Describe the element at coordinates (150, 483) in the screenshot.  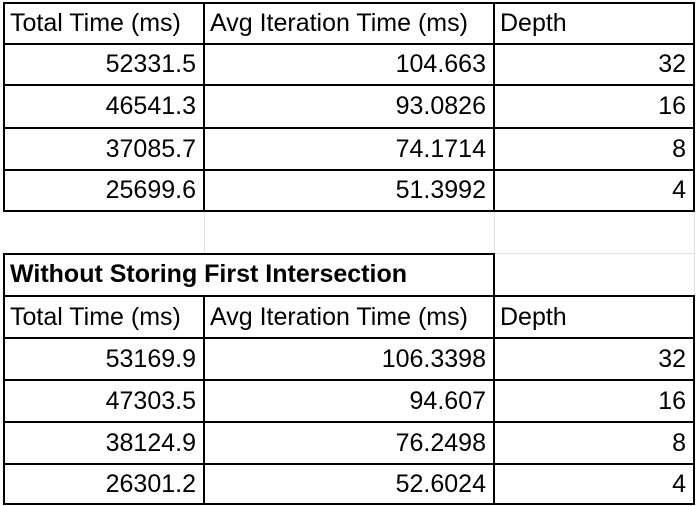
I see `total-time-cell: 26301.2` at that location.